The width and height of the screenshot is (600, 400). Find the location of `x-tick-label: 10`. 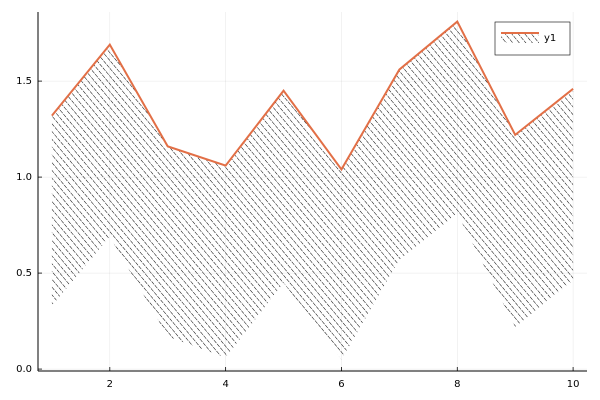

x-tick-label: 10 is located at coordinates (573, 384).